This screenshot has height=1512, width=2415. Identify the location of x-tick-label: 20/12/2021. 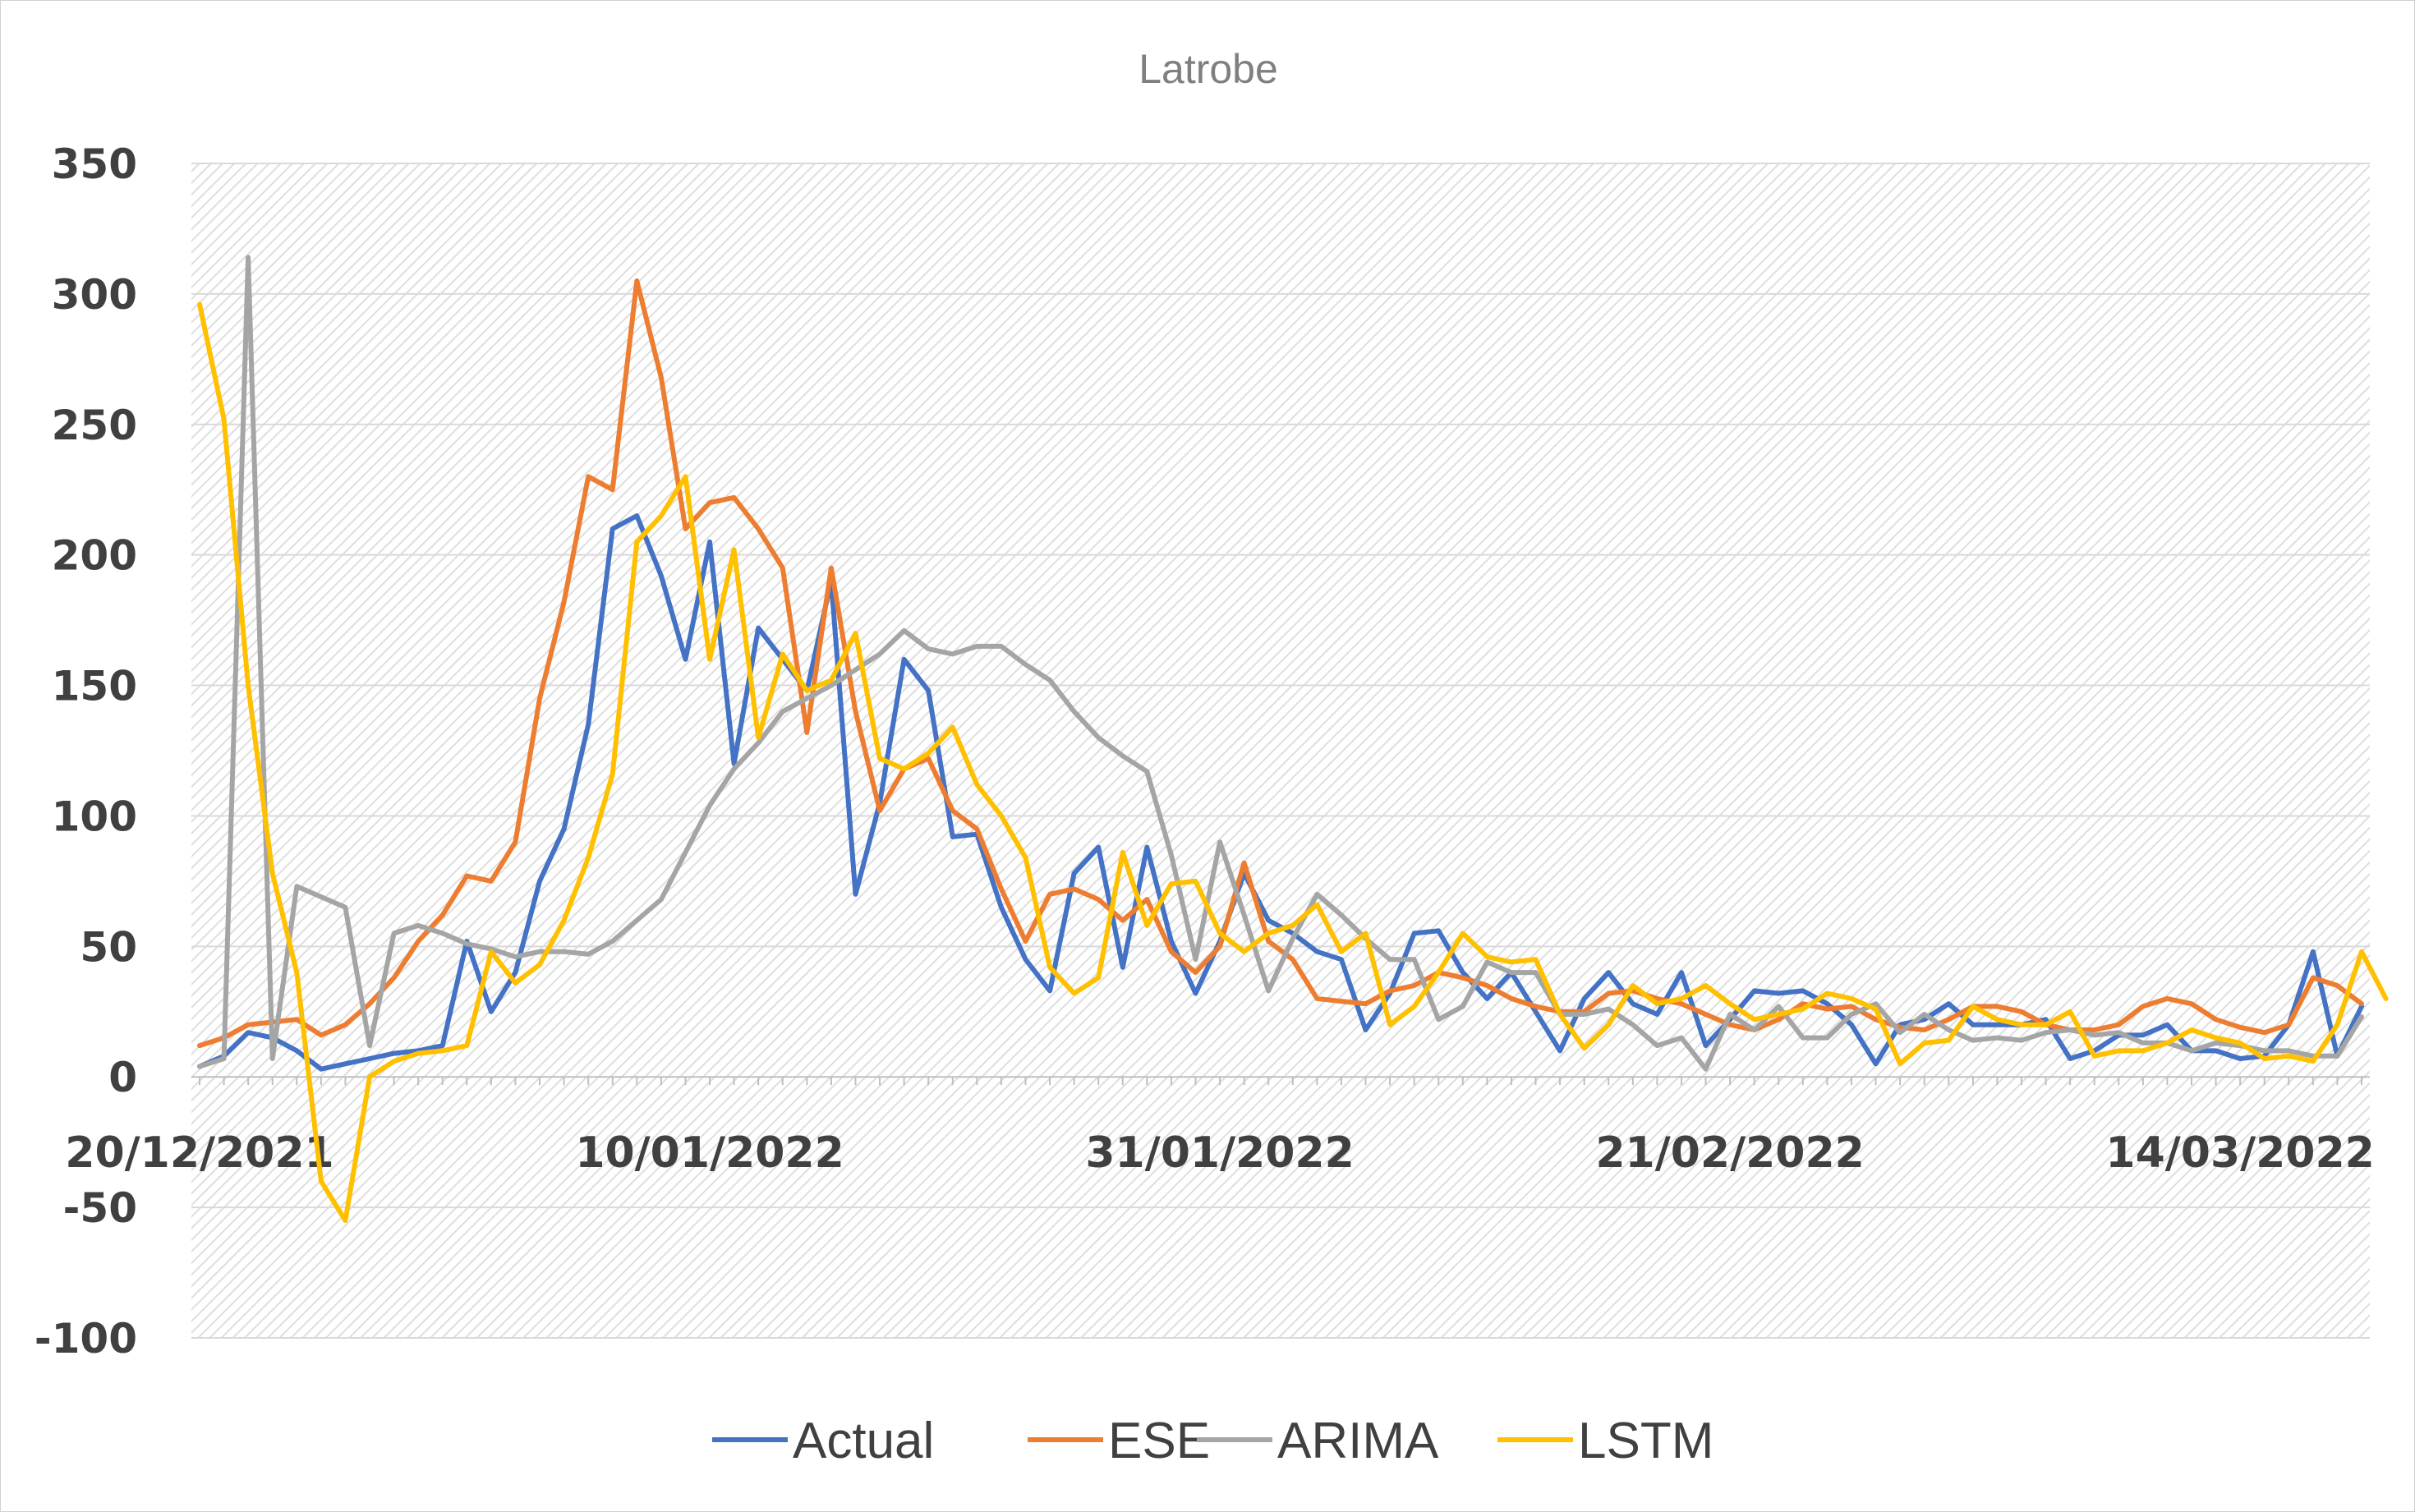
(199, 1153).